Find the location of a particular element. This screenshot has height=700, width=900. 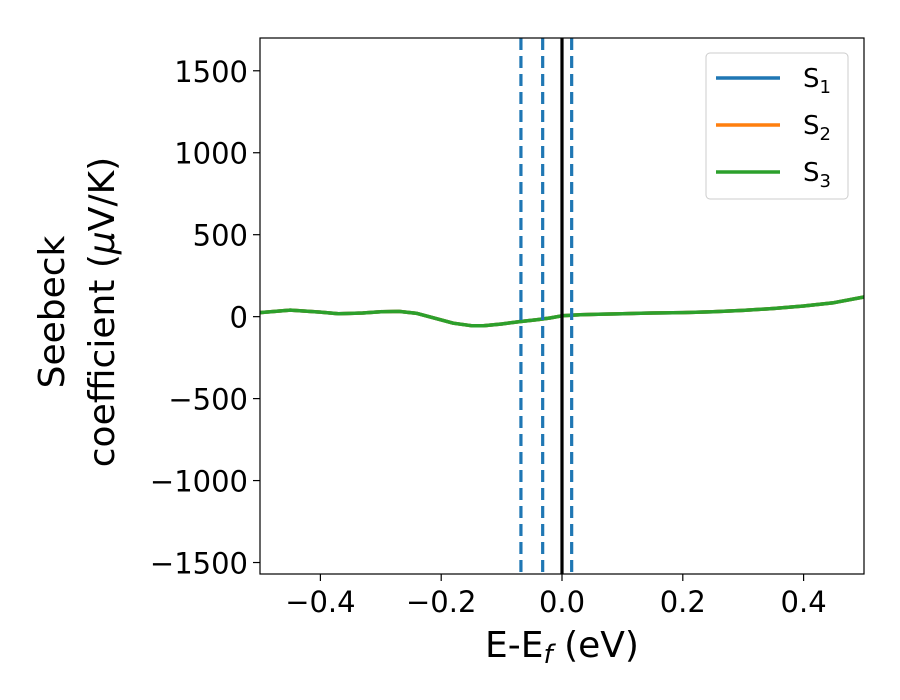

y-tick-label: −500 is located at coordinates (208, 400).